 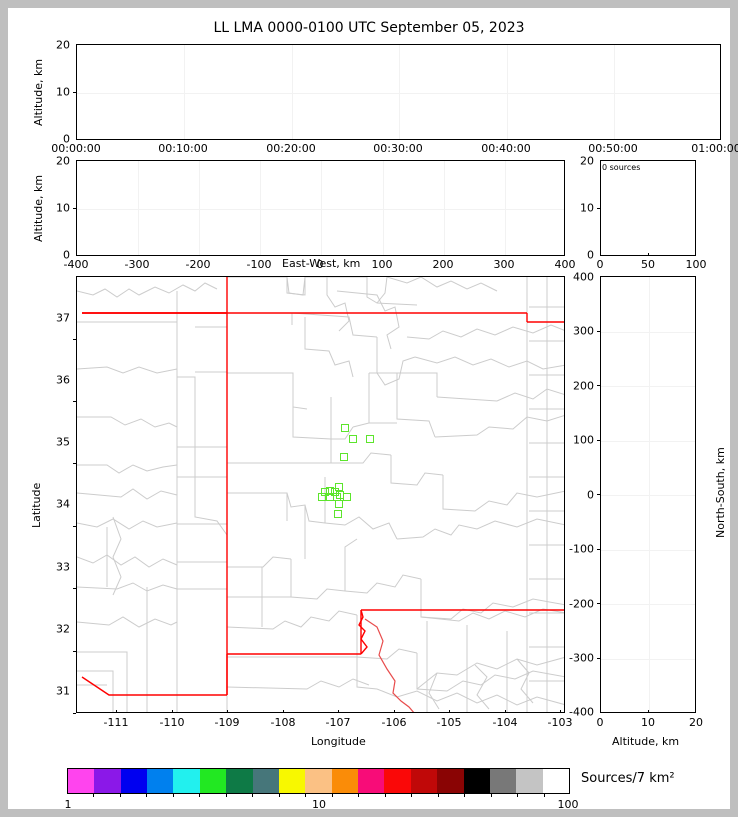 What do you see at coordinates (581, 604) in the screenshot?
I see `tick-label: -200` at bounding box center [581, 604].